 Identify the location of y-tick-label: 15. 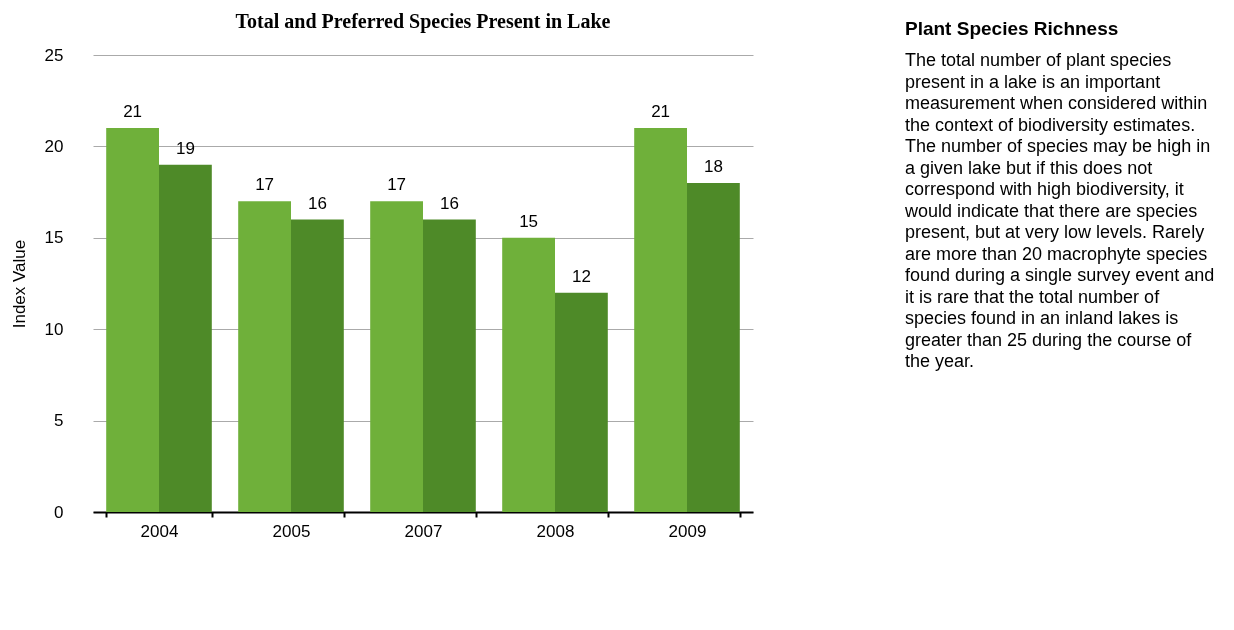
(54, 238).